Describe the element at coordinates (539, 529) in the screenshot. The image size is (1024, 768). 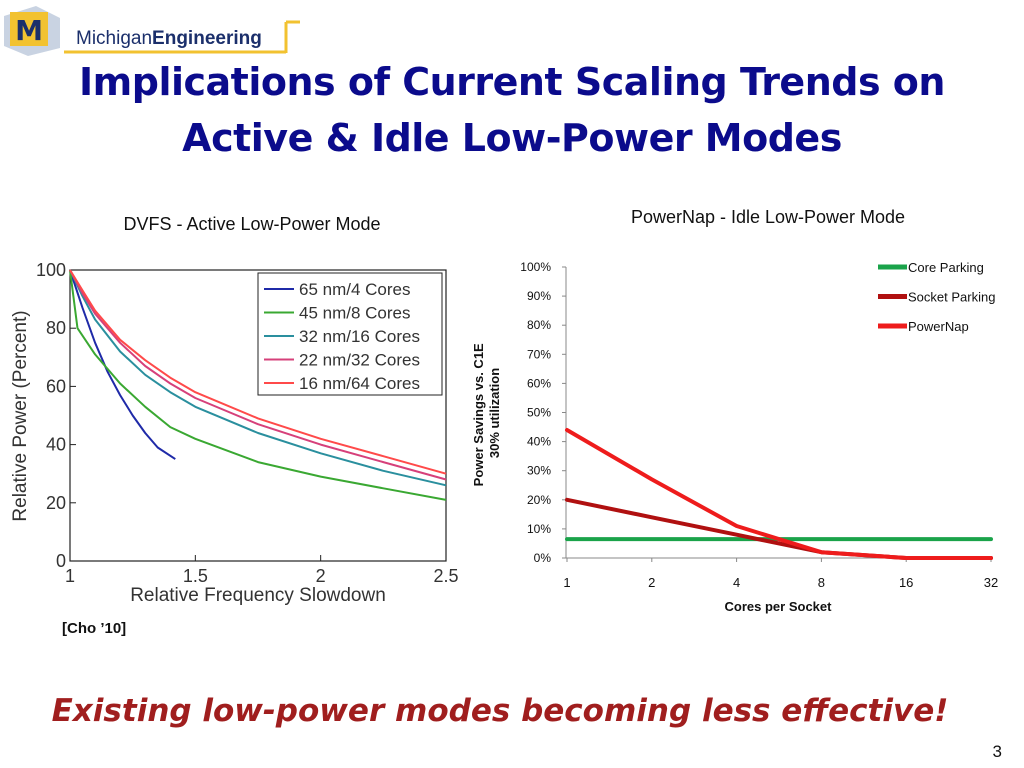
I see `powernap-y-tick-label: 10%` at that location.